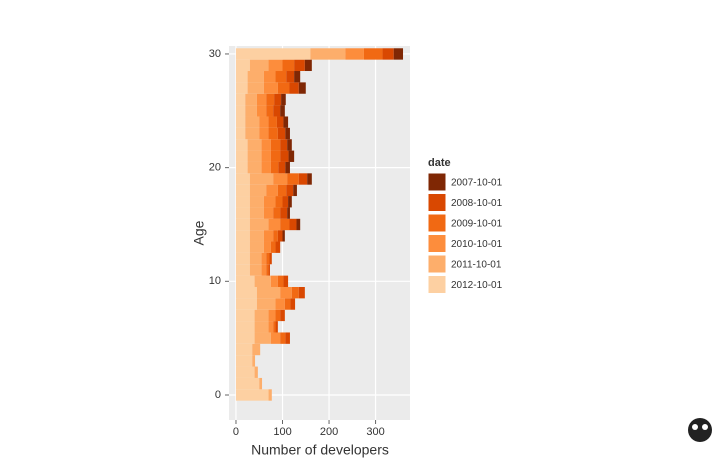 Image resolution: width=720 pixels, height=471 pixels. I want to click on y-axis-title: Age, so click(199, 232).